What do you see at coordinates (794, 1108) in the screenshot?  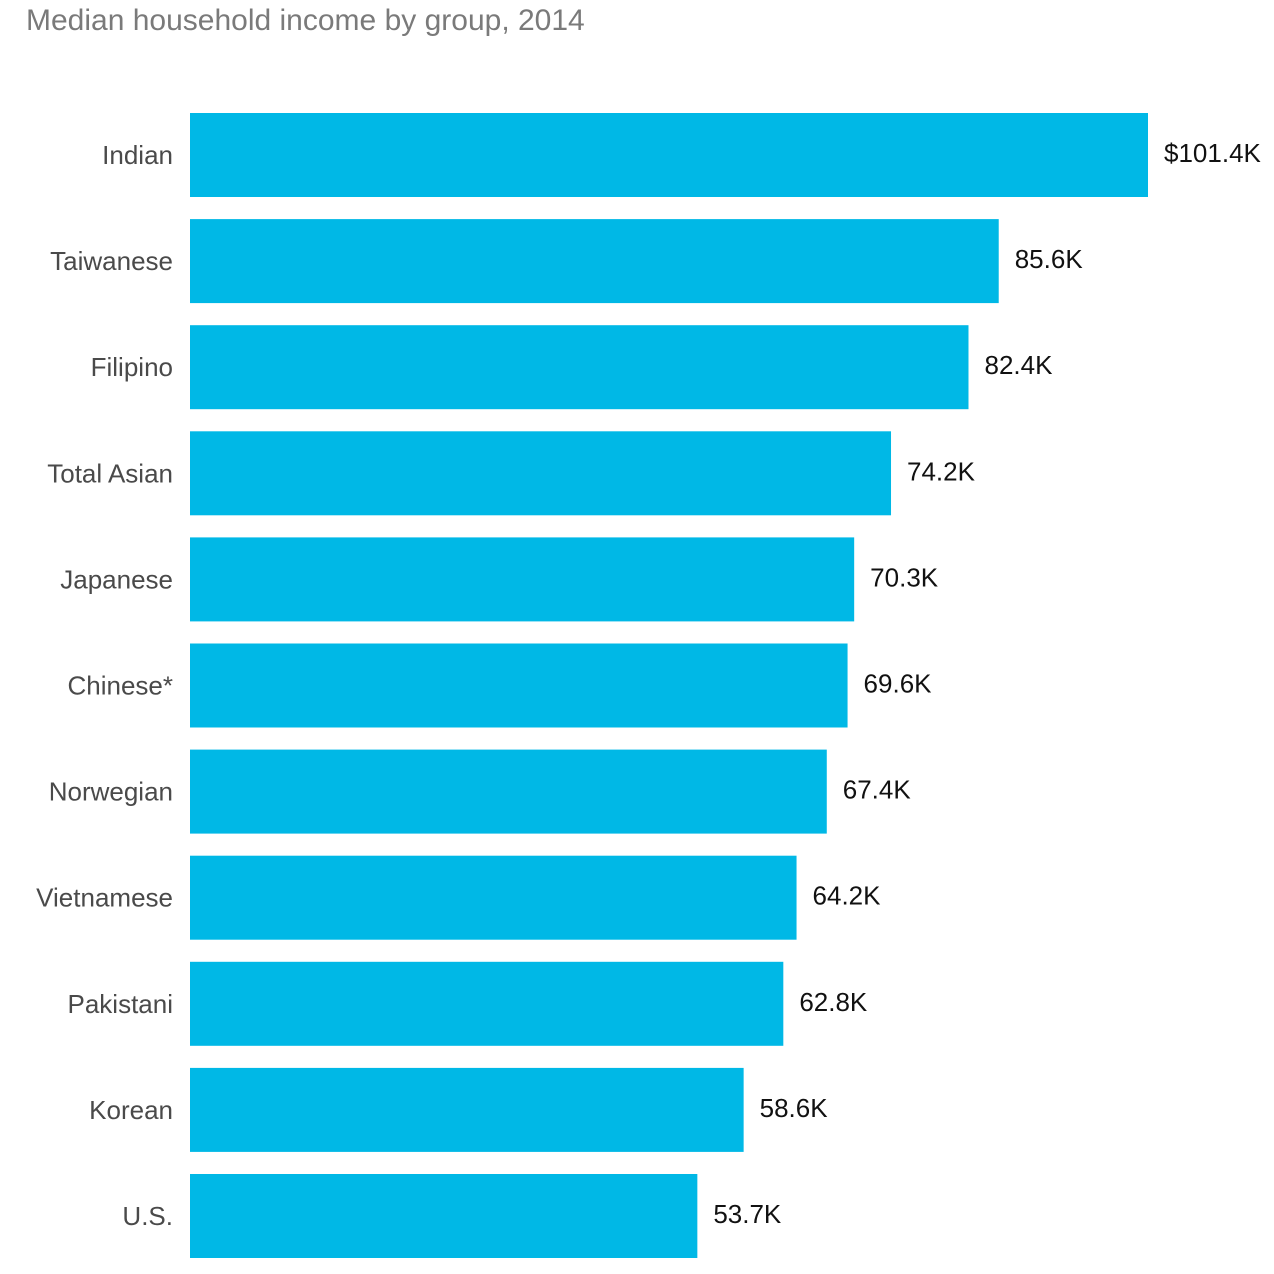 I see `value-label: 58.6K` at bounding box center [794, 1108].